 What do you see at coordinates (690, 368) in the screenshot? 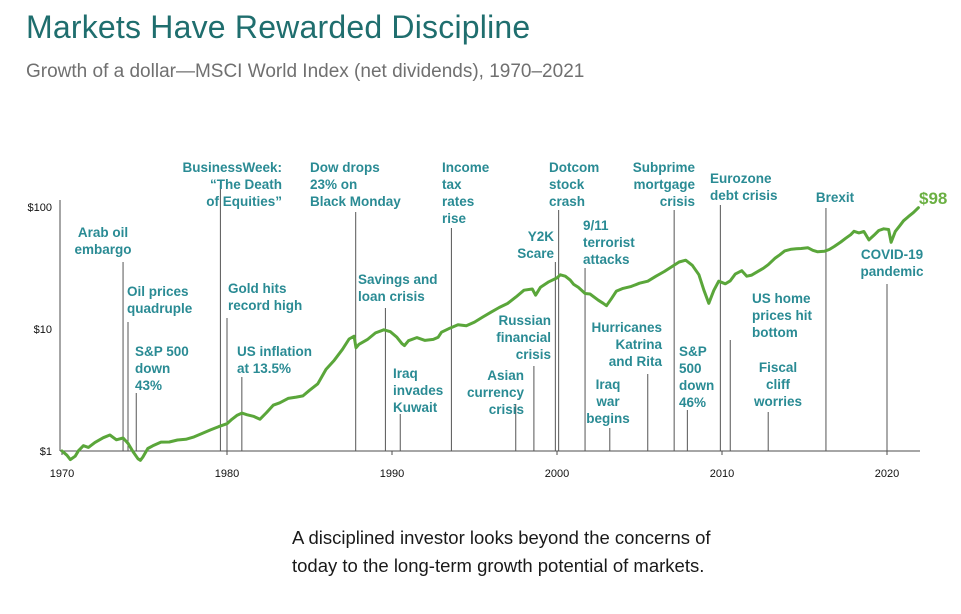
I see `annotation-line-text: 500` at bounding box center [690, 368].